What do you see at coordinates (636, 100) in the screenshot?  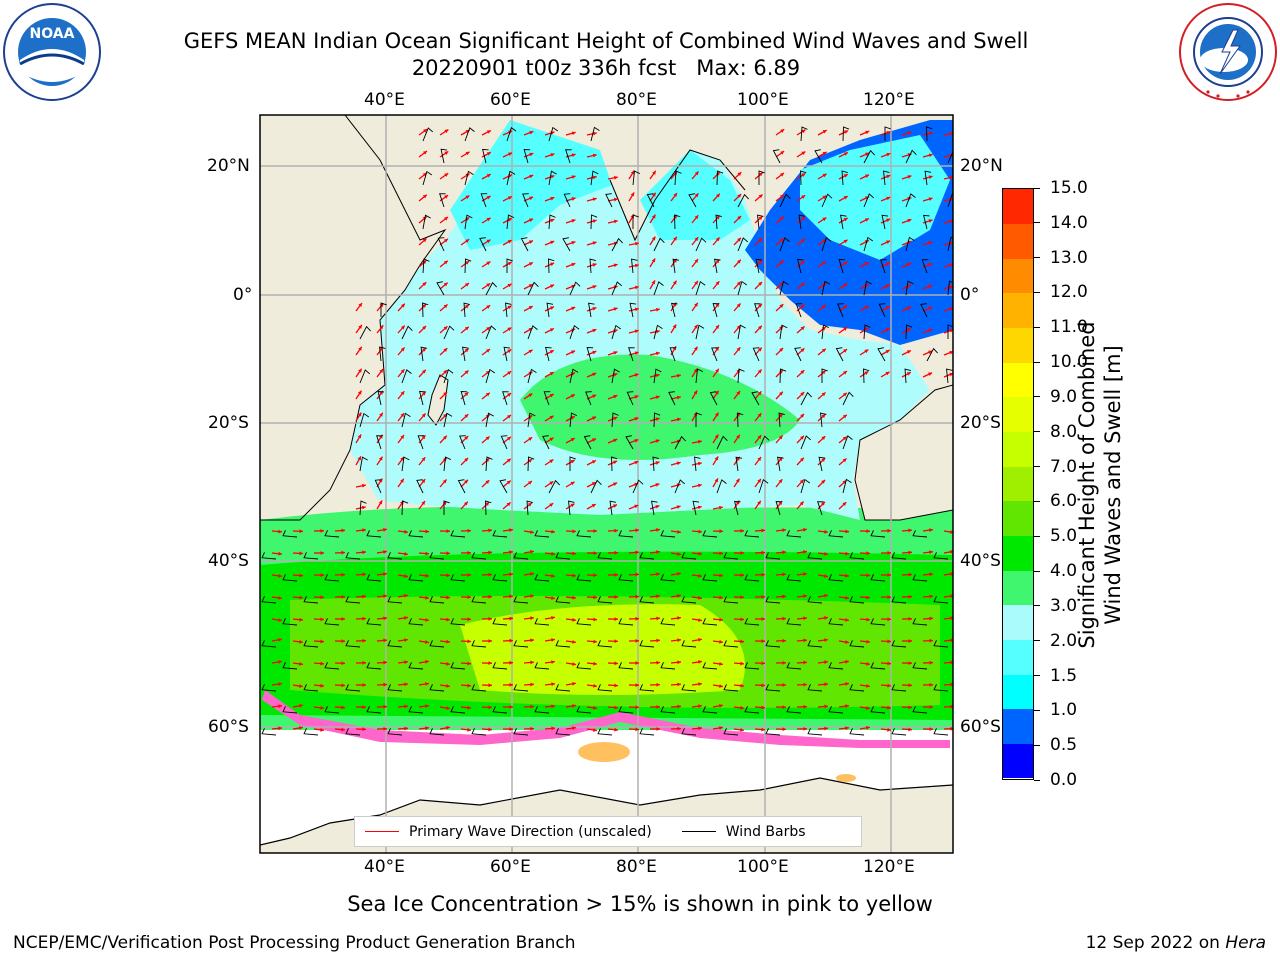 I see `lon-tick-top-80e: 80°E` at bounding box center [636, 100].